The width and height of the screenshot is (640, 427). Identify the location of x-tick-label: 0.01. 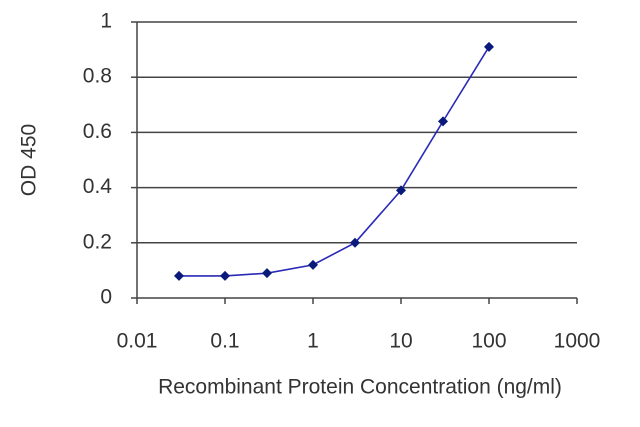
(137, 341).